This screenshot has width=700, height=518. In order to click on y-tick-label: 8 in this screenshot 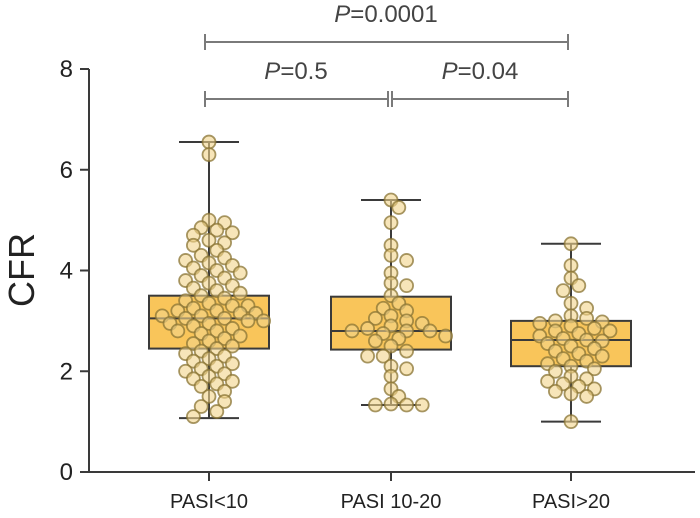, I will do `click(66, 69)`.